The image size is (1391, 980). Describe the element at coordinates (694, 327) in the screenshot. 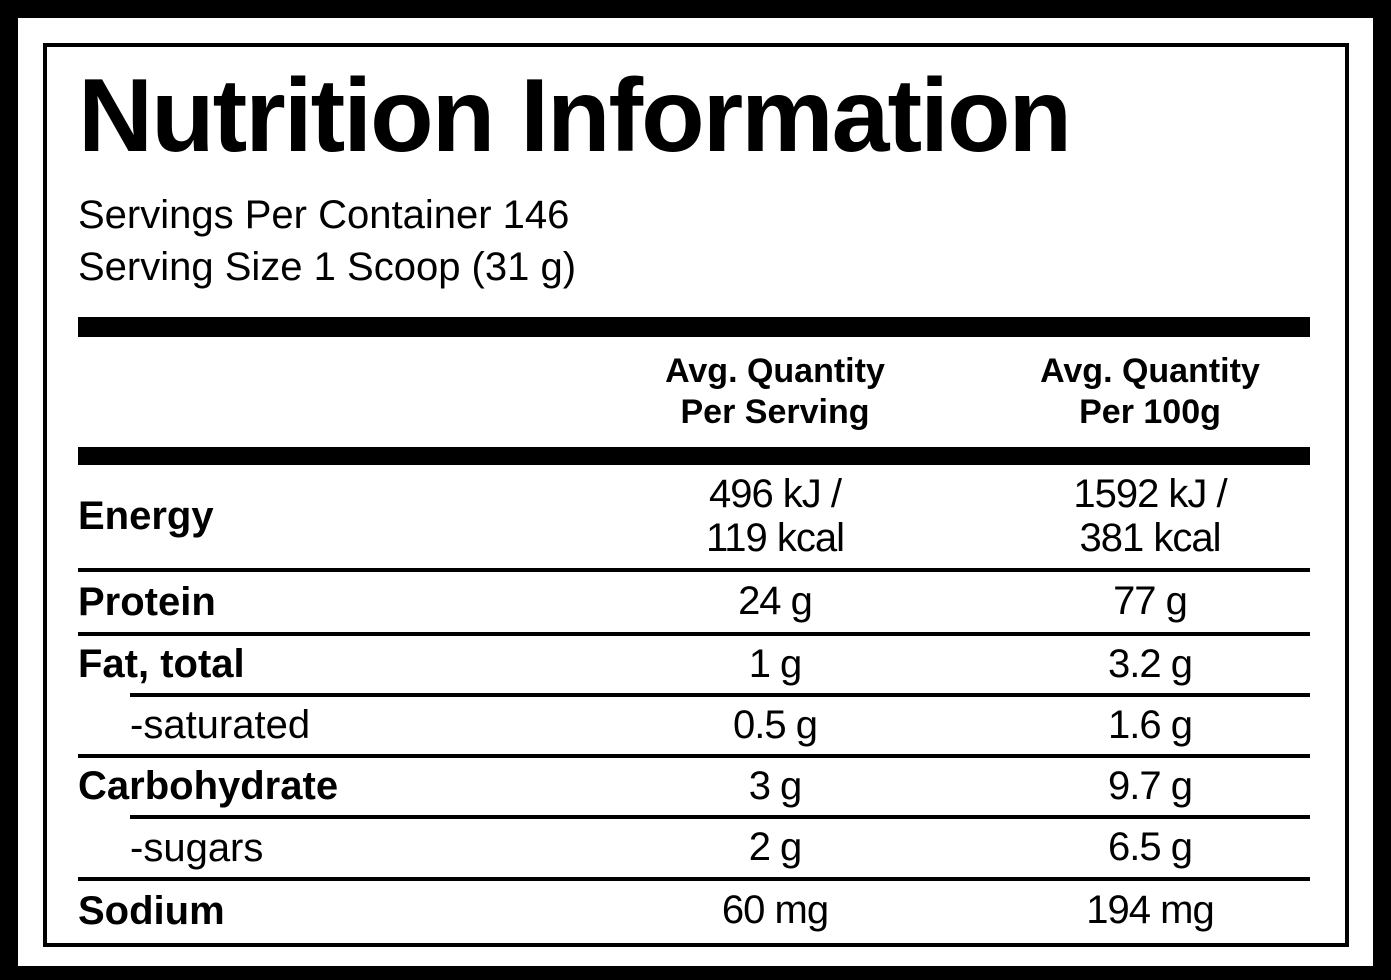

I see `top-separator-bar` at that location.